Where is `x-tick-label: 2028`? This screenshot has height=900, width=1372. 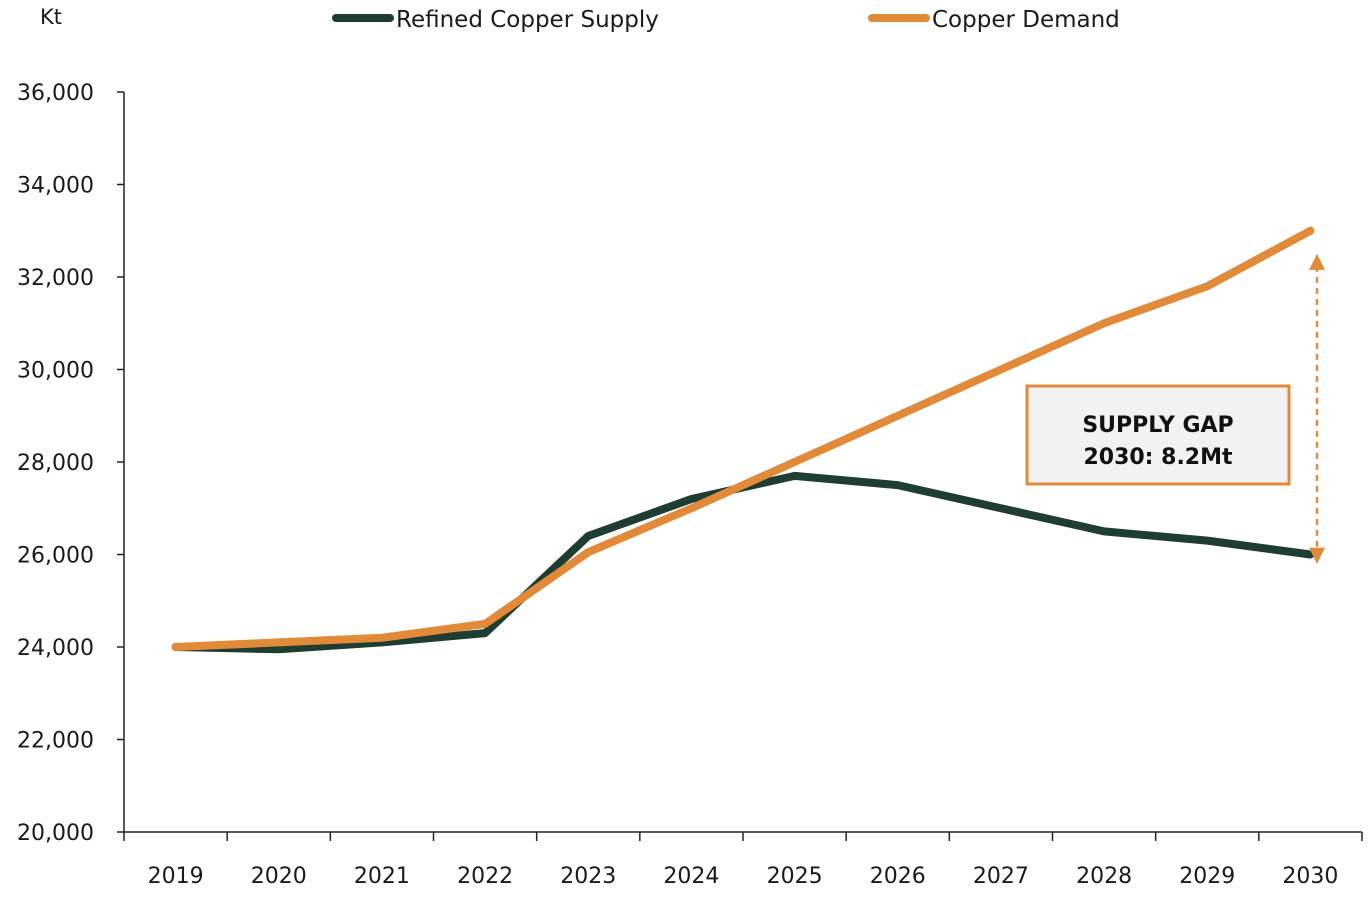
x-tick-label: 2028 is located at coordinates (1104, 876).